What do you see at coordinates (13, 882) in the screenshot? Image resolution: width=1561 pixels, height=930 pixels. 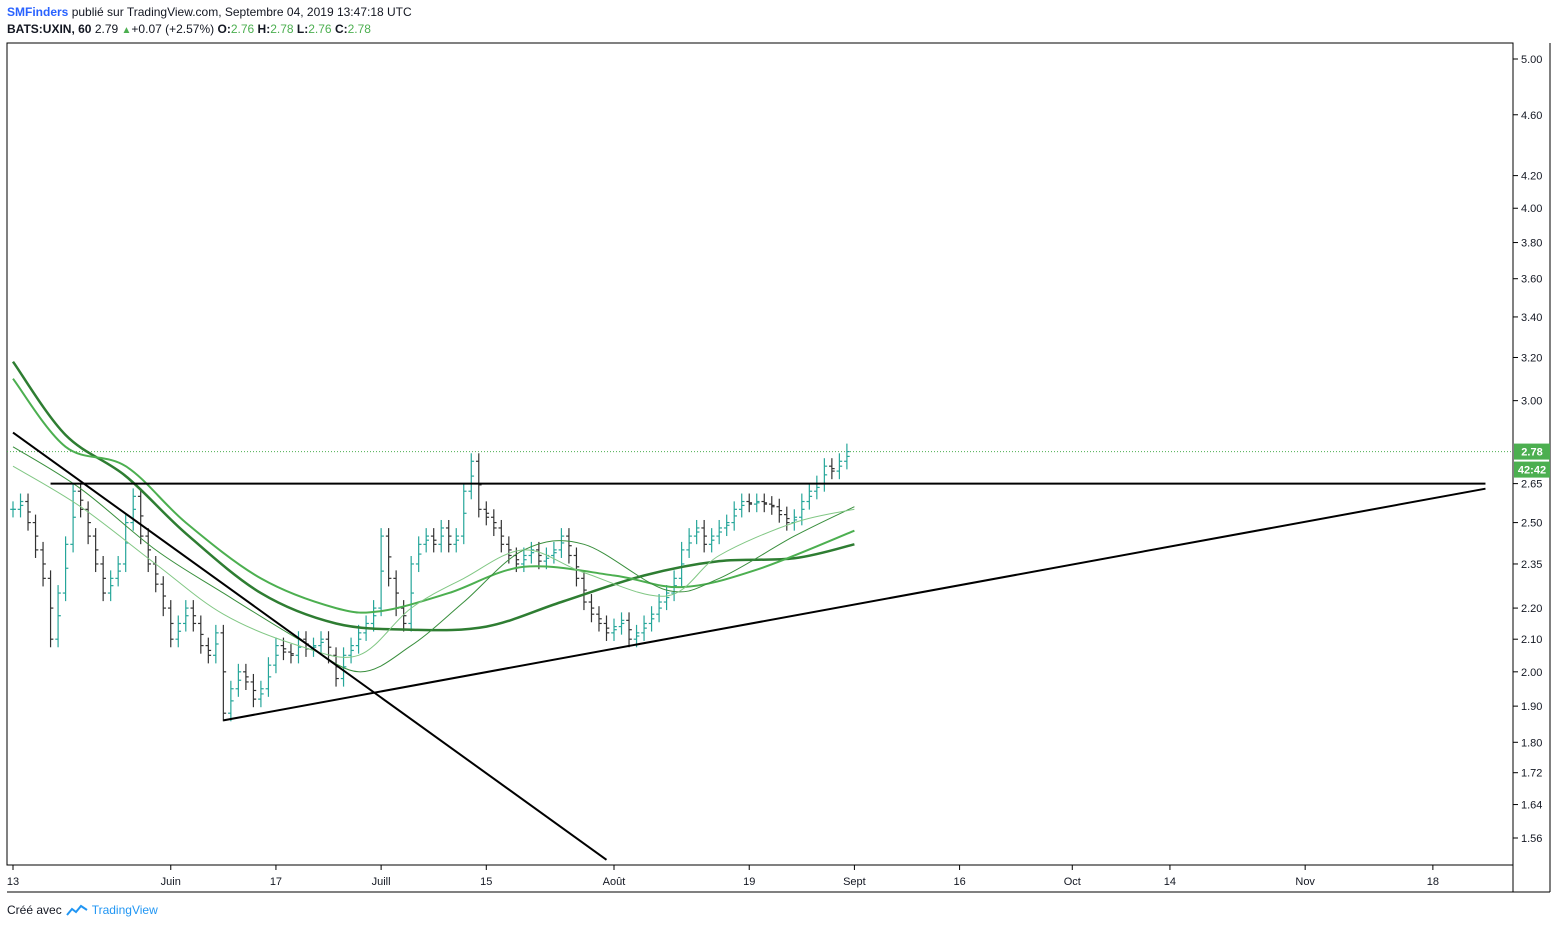 I see `x-tick-label: 13` at bounding box center [13, 882].